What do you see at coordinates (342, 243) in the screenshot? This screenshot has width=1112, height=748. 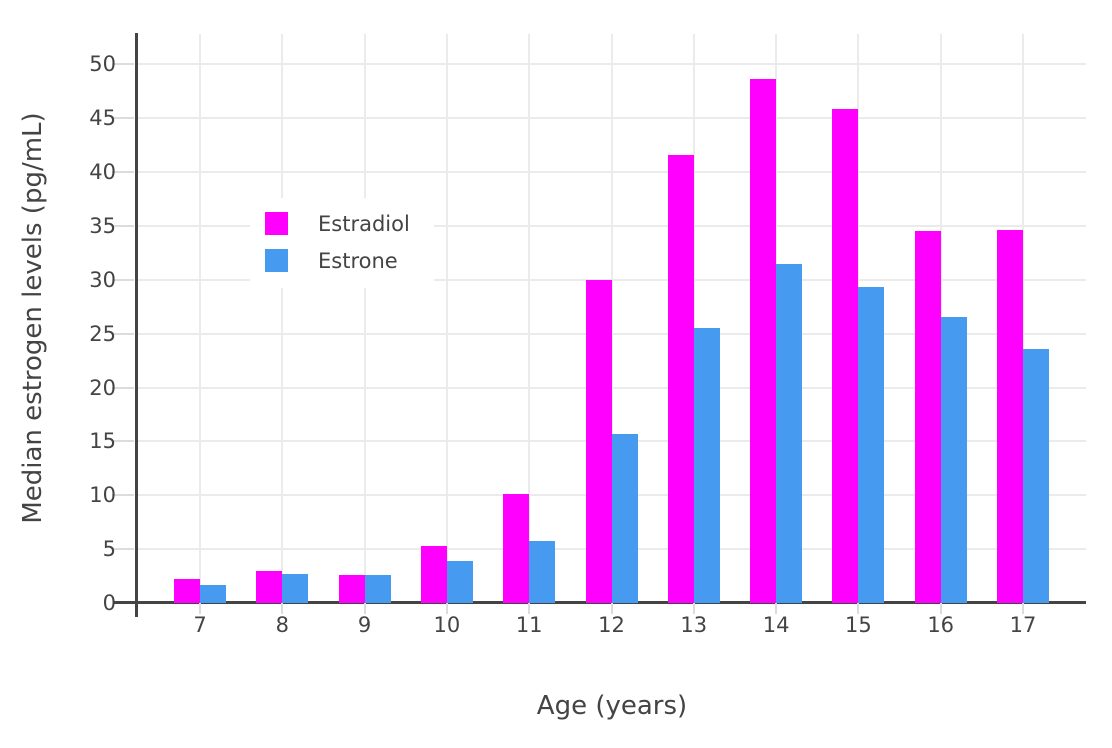 I see `legend: Estradiol Estrone` at bounding box center [342, 243].